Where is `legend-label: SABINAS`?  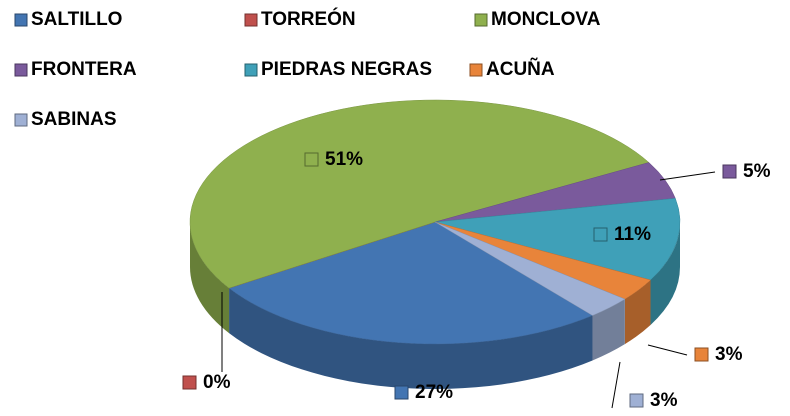 legend-label: SABINAS is located at coordinates (74, 119).